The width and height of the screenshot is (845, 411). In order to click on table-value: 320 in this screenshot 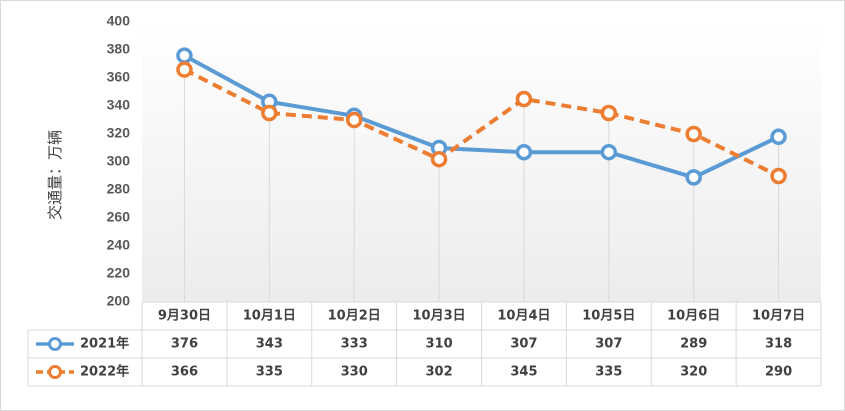, I will do `click(693, 372)`.